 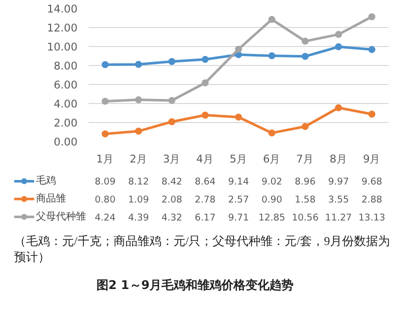 What do you see at coordinates (138, 182) in the screenshot?
I see `data-label: 8.12` at bounding box center [138, 182].